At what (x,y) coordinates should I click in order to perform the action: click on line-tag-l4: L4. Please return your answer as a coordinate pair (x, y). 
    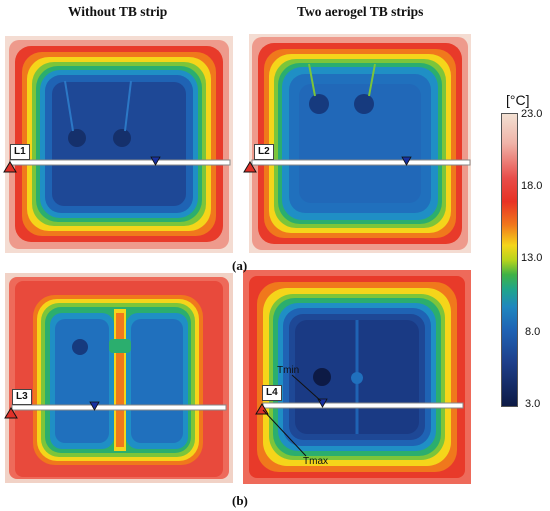
    Looking at the image, I should click on (272, 393).